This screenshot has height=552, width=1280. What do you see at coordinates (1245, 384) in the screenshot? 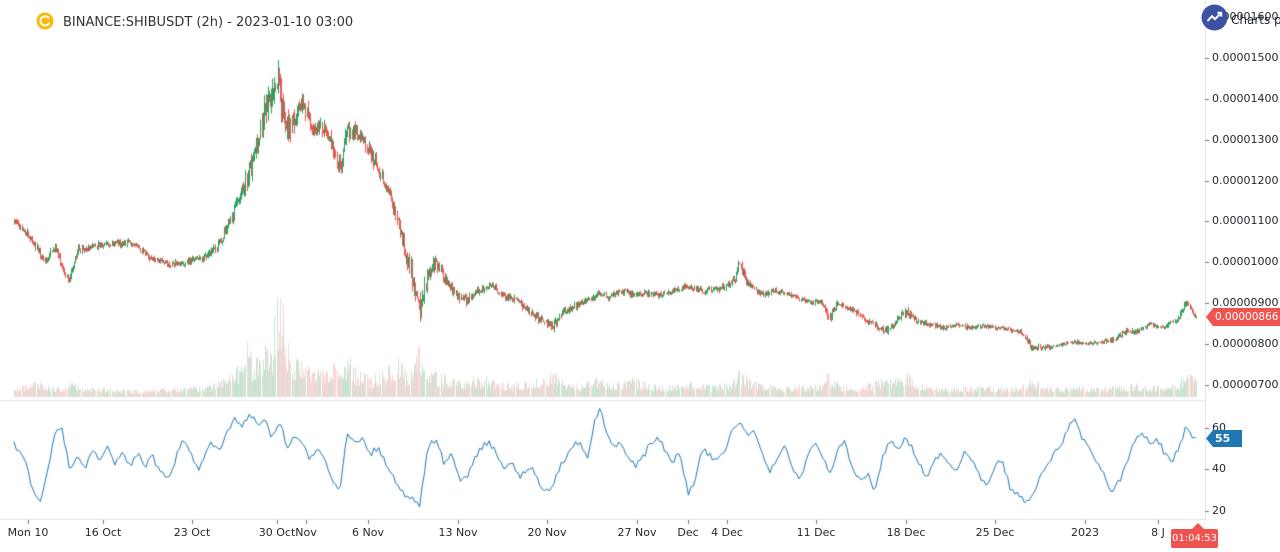
I see `price-axis-label: 0.00000700` at bounding box center [1245, 384].